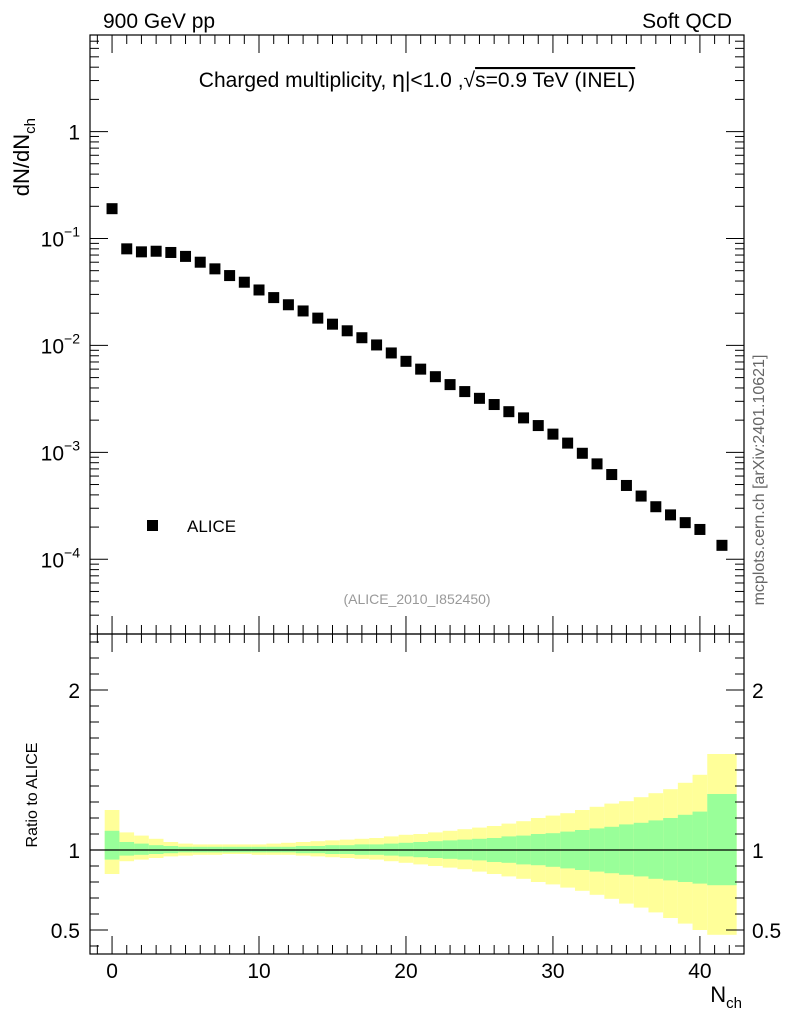 This screenshot has width=786, height=1024. What do you see at coordinates (470, 80) in the screenshot?
I see `title-sqrt: √` at bounding box center [470, 80].